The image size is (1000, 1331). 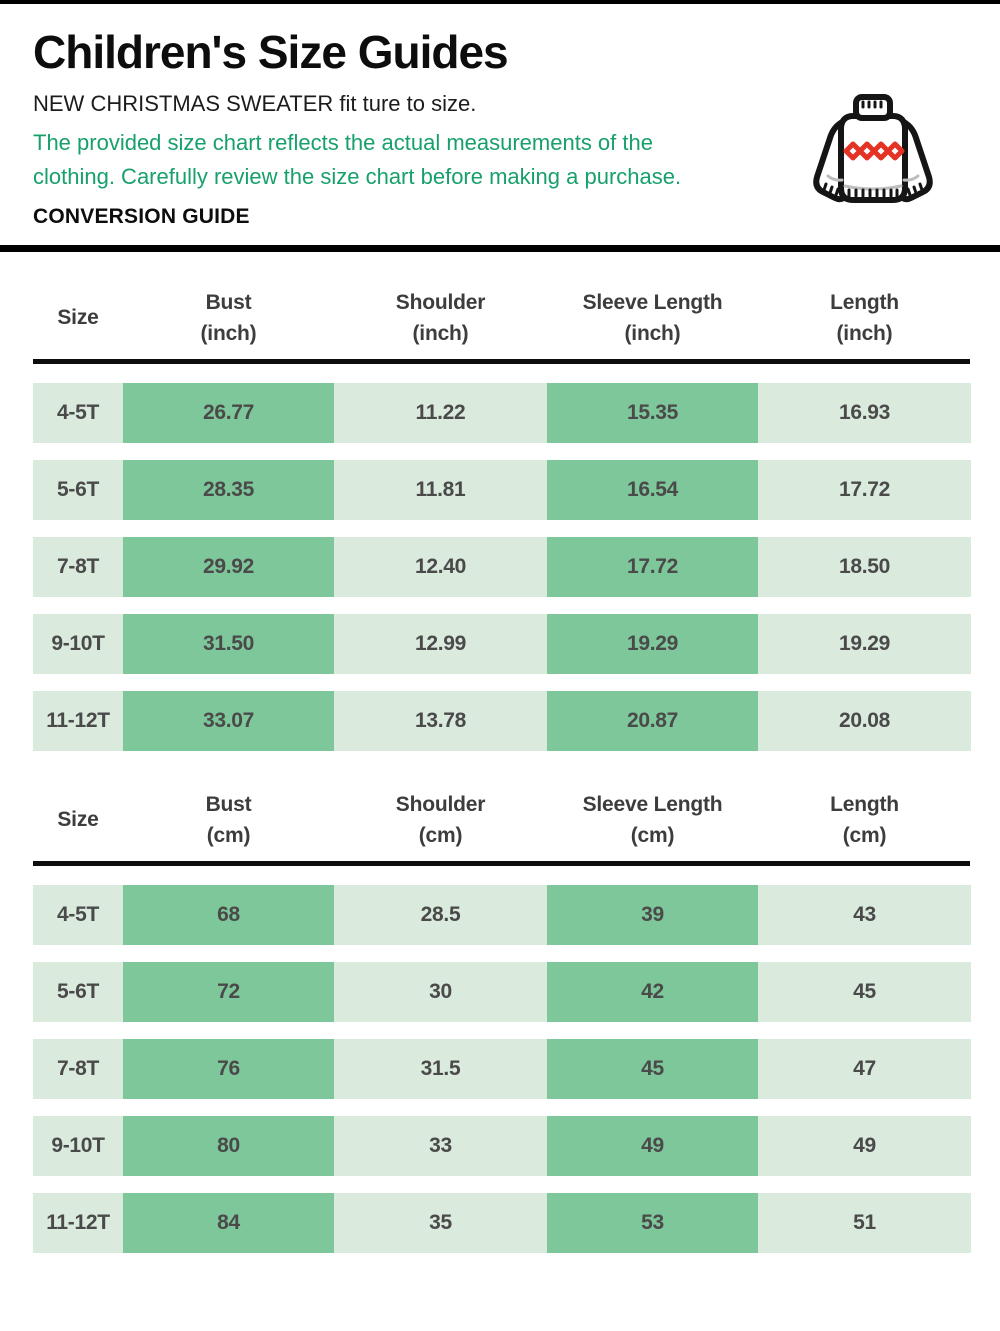 I want to click on section-divider, so click(x=500, y=248).